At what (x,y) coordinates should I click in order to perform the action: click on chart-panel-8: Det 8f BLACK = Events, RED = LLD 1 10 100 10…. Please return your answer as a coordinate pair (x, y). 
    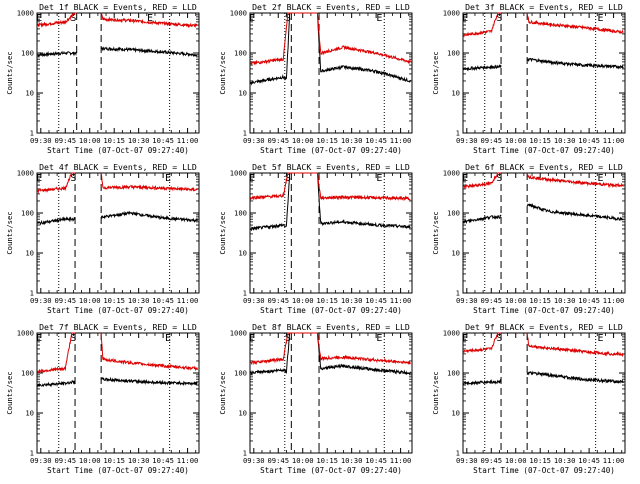
    Looking at the image, I should click on (315, 398).